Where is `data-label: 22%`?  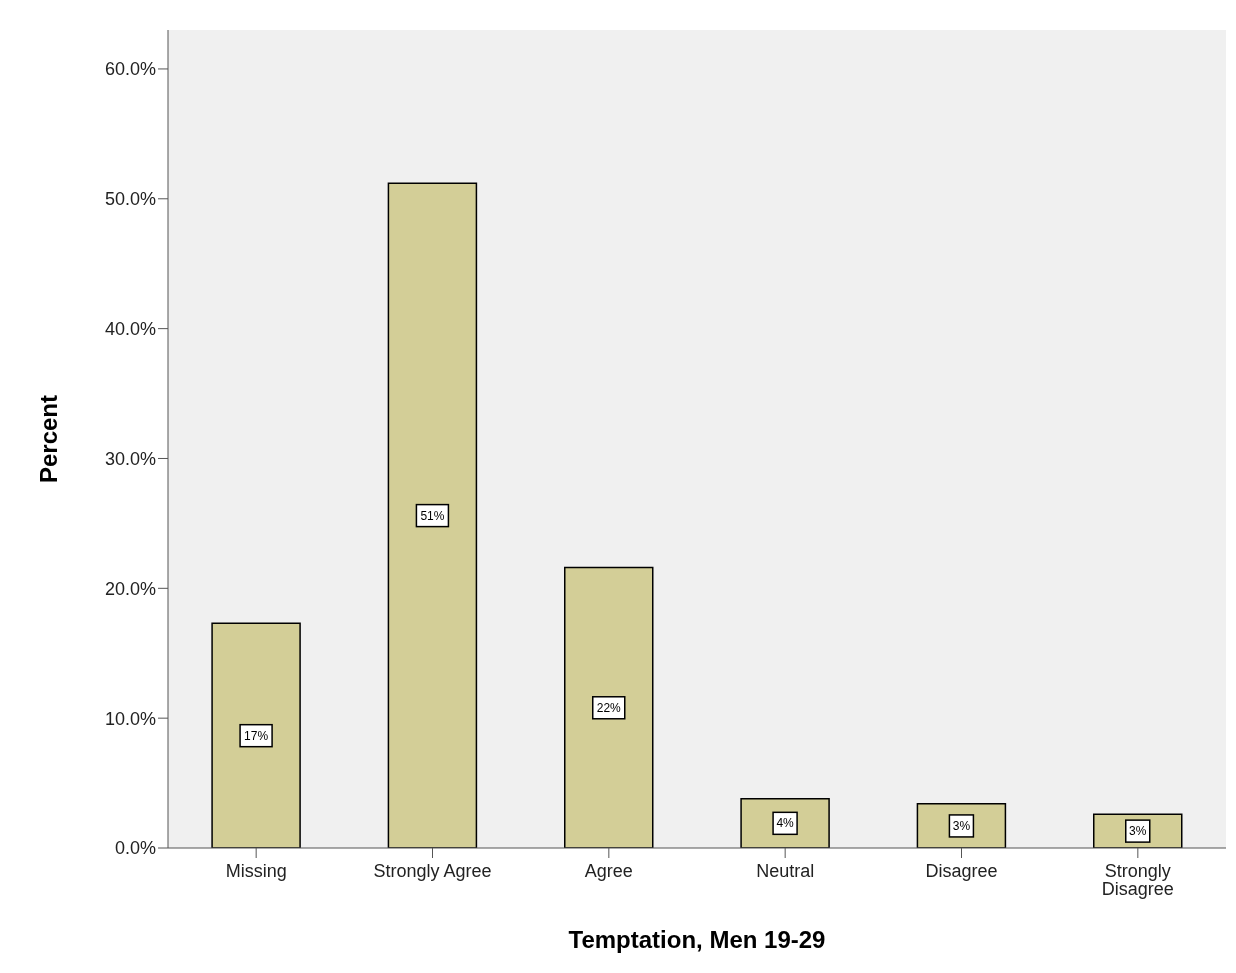
data-label: 22% is located at coordinates (609, 707).